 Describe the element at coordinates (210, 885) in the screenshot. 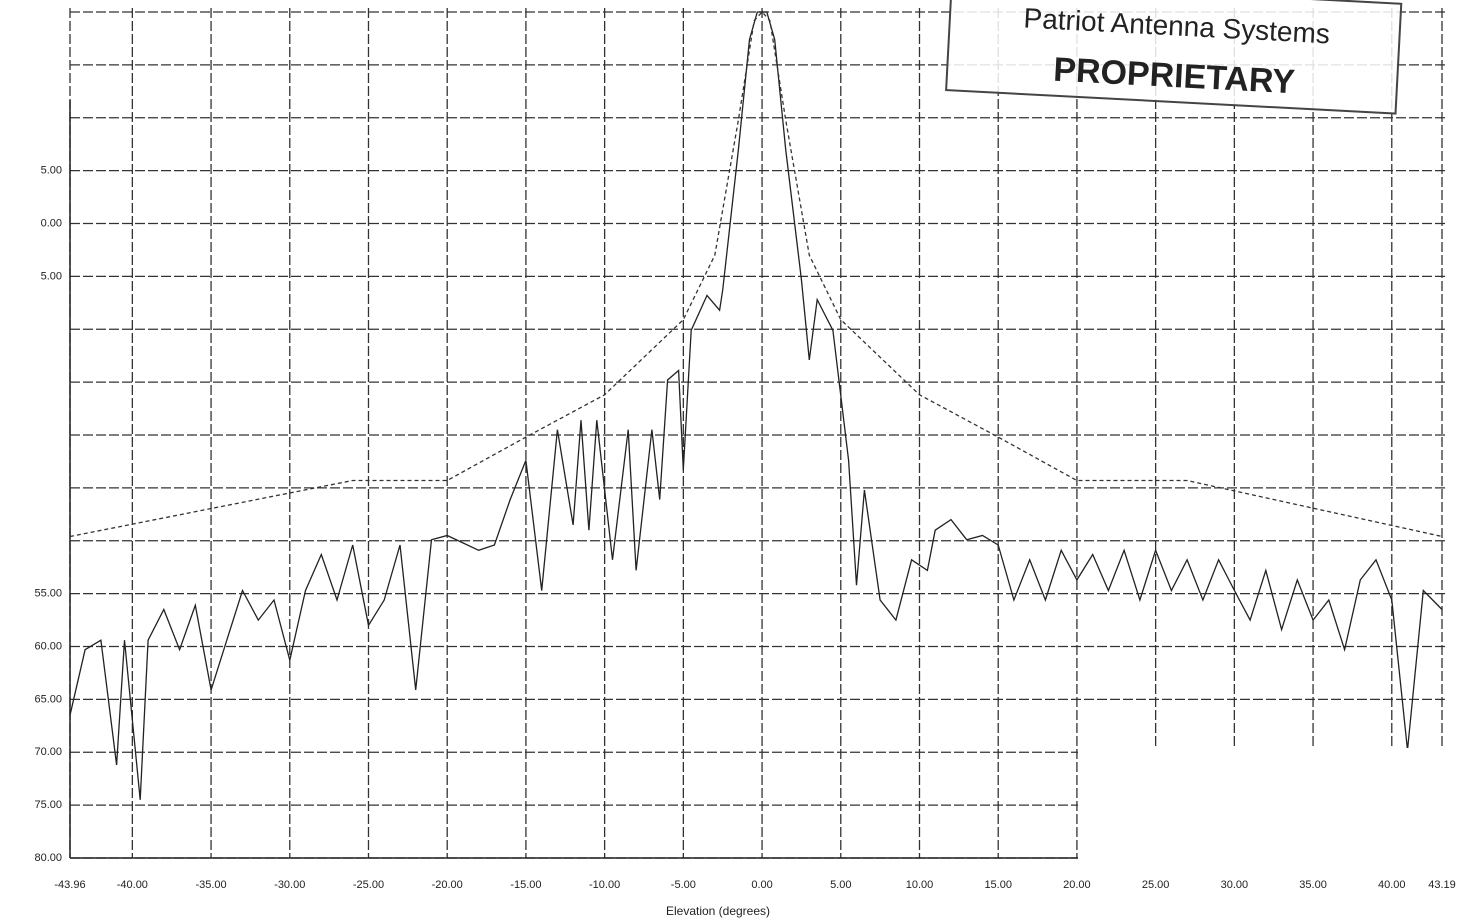

I see `x-tick-label: -35.00` at that location.